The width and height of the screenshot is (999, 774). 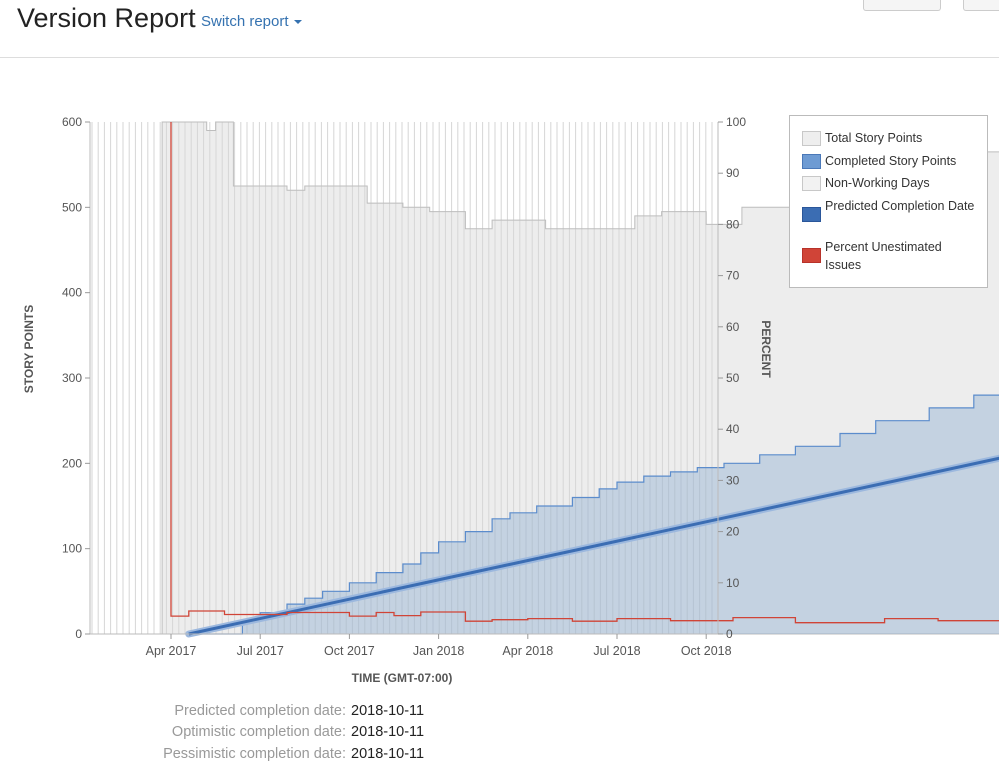 What do you see at coordinates (72, 293) in the screenshot?
I see `y-tick-label: 400` at bounding box center [72, 293].